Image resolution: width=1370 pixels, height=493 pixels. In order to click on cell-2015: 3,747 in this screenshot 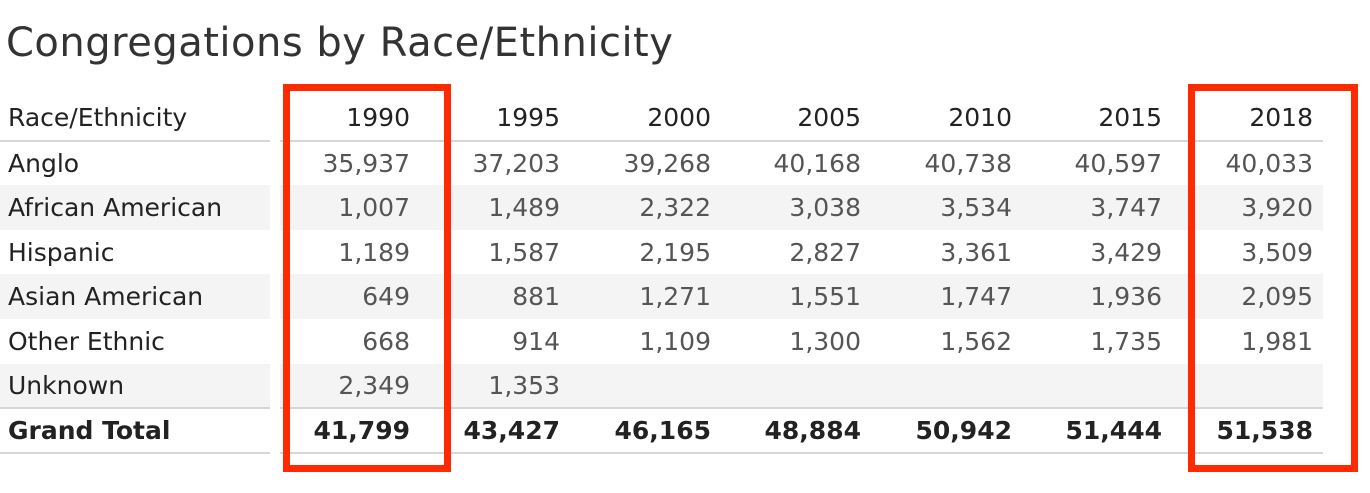, I will do `click(1097, 207)`.